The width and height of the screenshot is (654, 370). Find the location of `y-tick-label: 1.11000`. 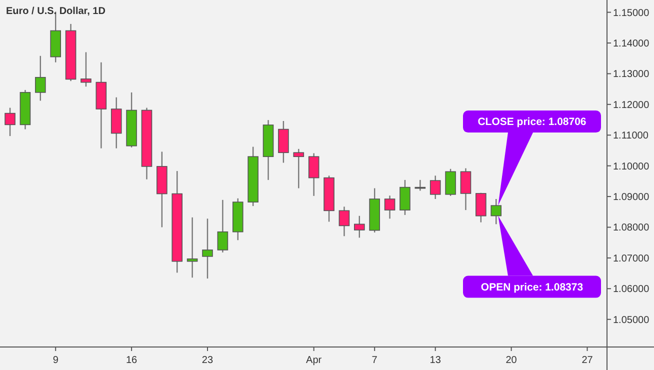

y-tick-label: 1.11000 is located at coordinates (631, 136).